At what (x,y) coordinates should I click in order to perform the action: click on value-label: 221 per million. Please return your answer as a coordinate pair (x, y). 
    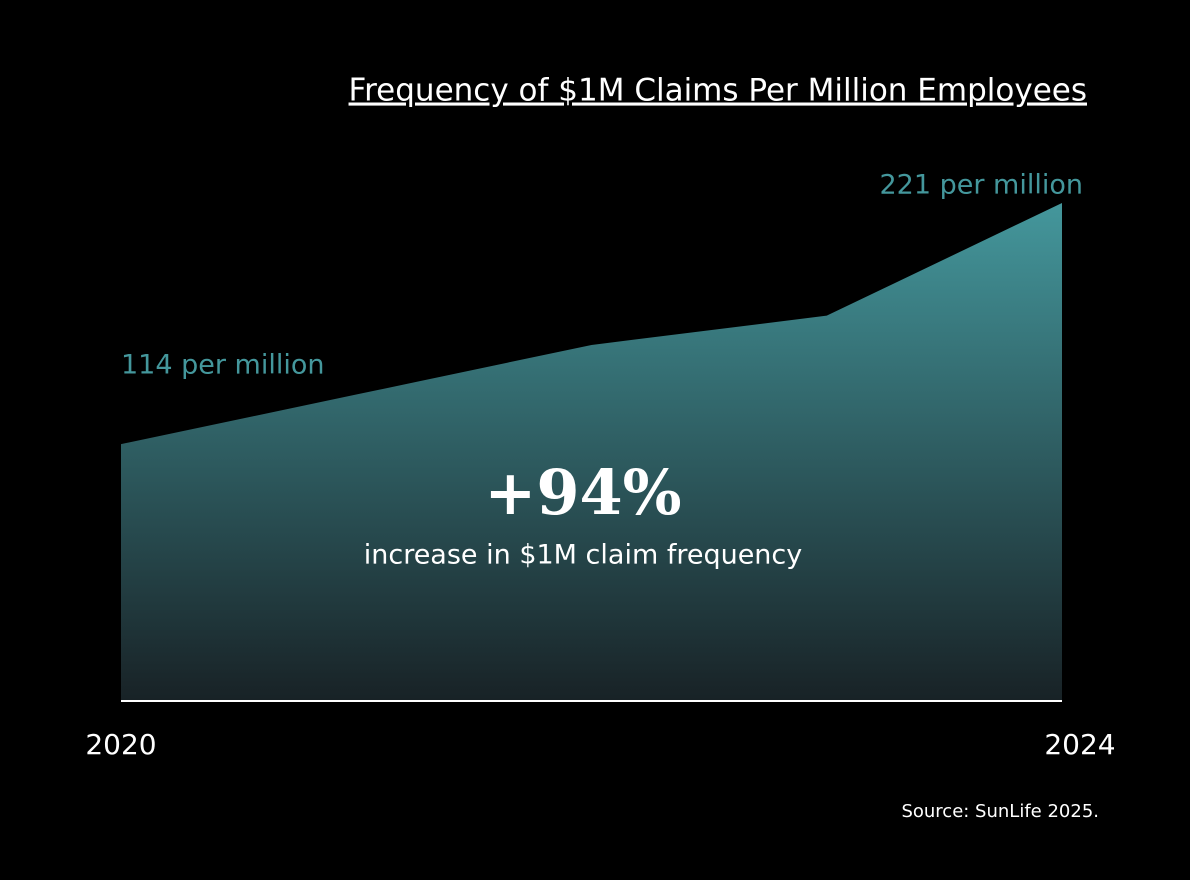
    Looking at the image, I should click on (982, 185).